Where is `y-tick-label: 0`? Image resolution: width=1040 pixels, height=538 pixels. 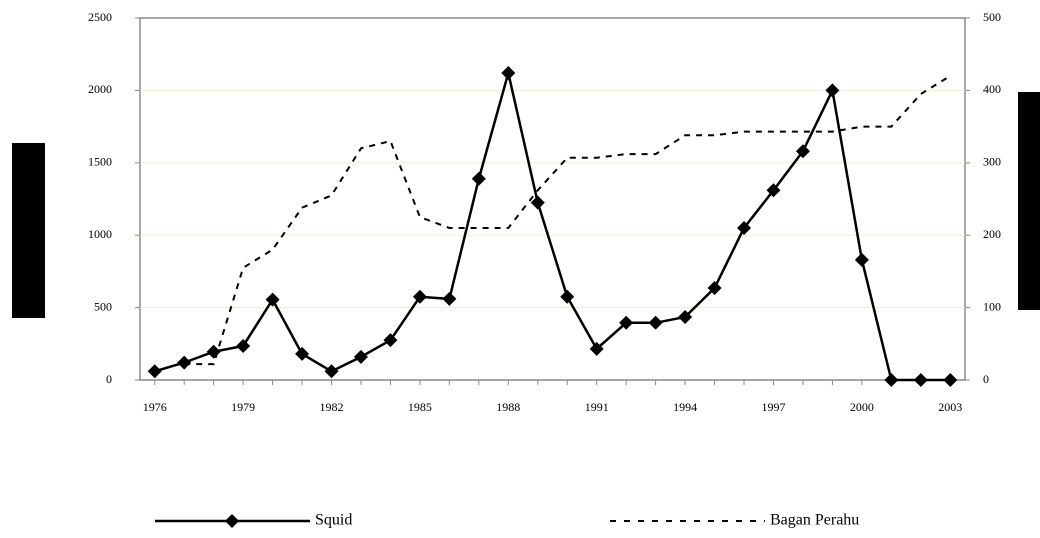 y-tick-label: 0 is located at coordinates (109, 379).